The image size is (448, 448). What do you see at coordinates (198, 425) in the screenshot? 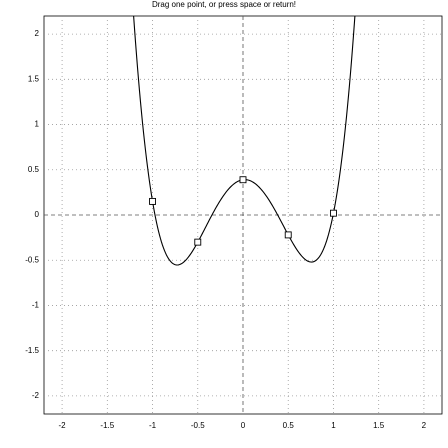
I see `x-tick-label: -0.5` at bounding box center [198, 425].